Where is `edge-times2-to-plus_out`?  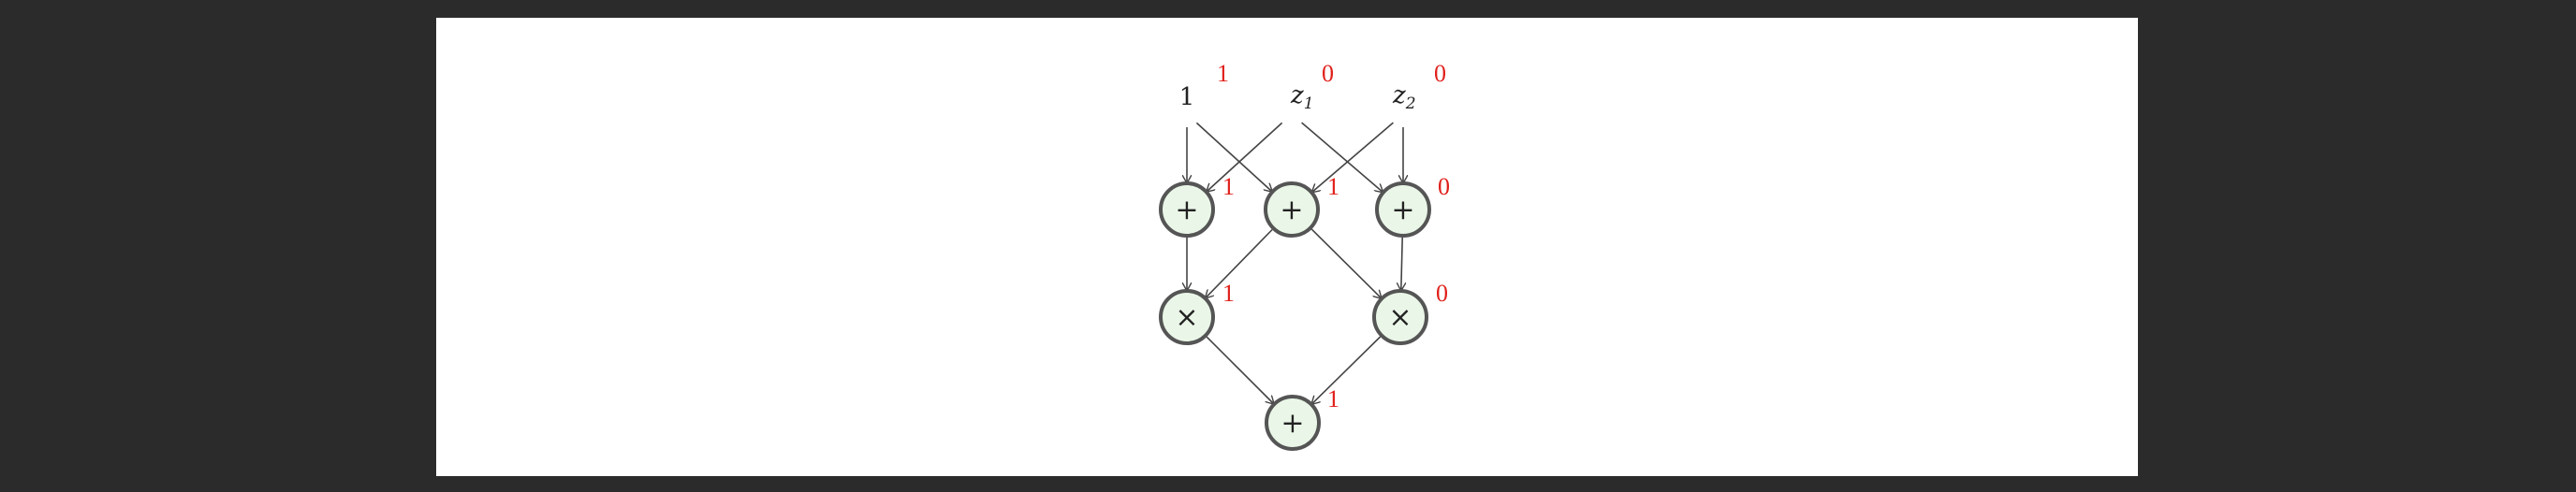
edge-times2-to-plus_out is located at coordinates (1347, 370).